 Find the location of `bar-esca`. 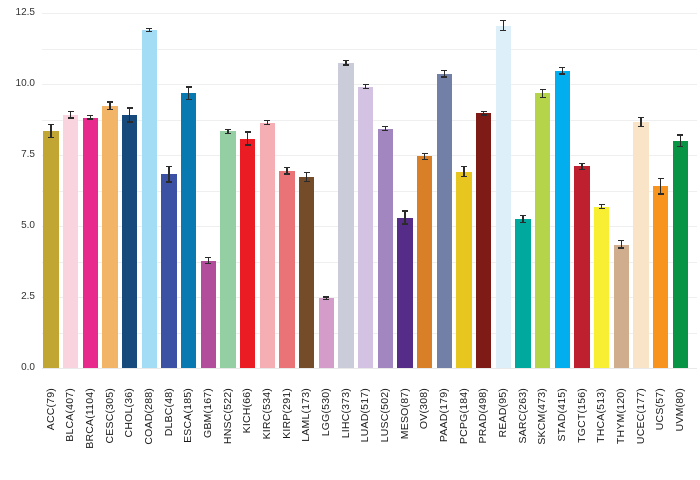

bar-esca is located at coordinates (189, 230).